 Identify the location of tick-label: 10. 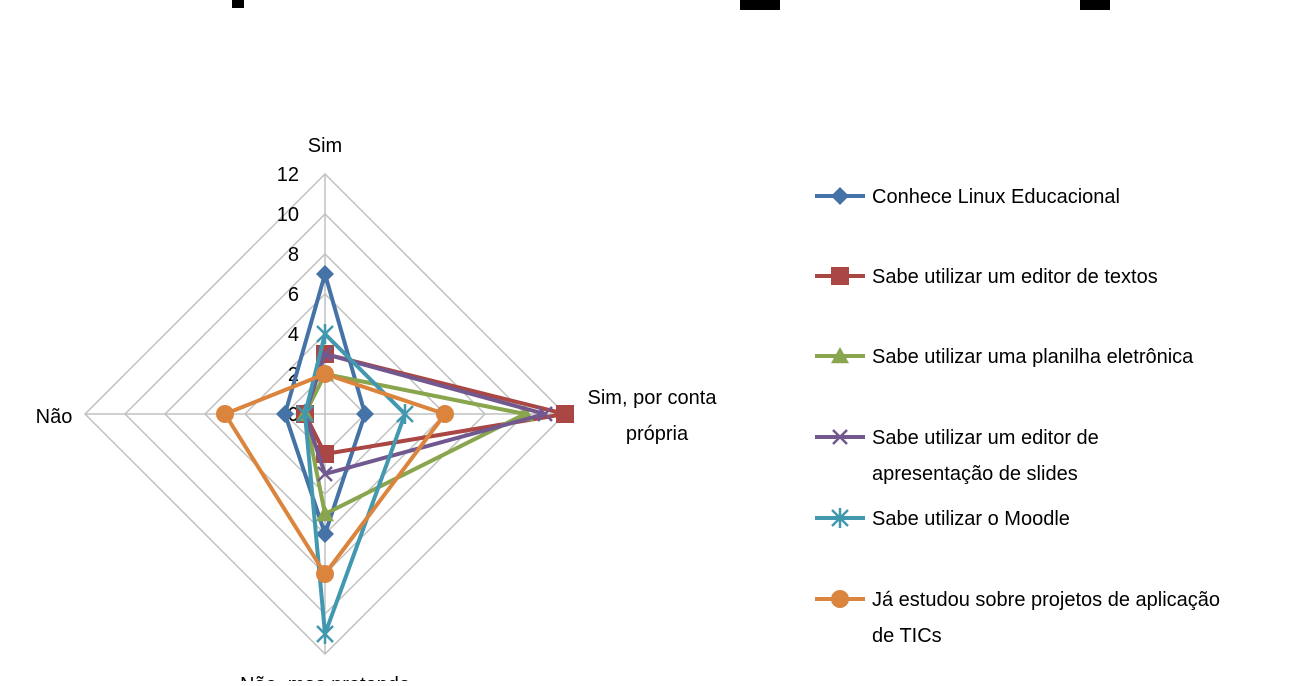
(288, 215).